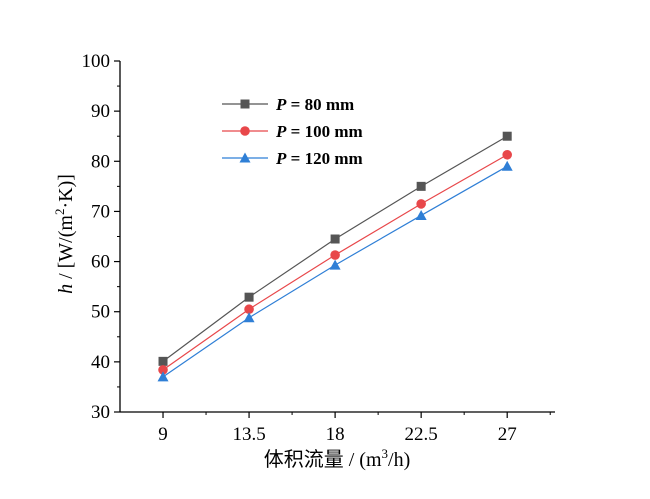  I want to click on x-tick-label: 13.5, so click(248, 434).